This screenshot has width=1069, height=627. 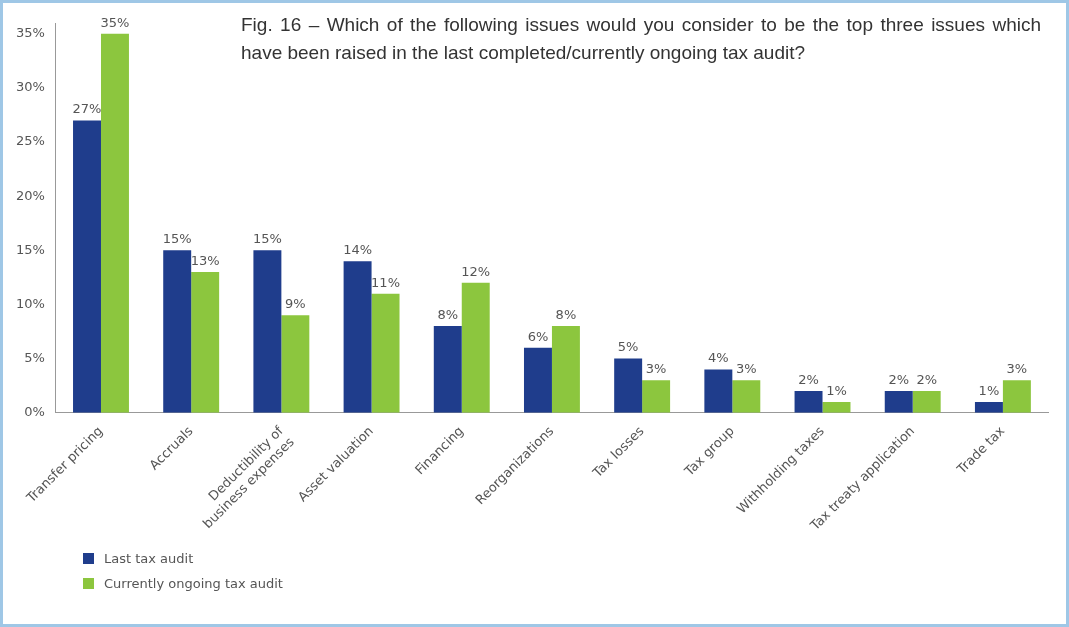 I want to click on y-tick-label: 30%, so click(x=30, y=87).